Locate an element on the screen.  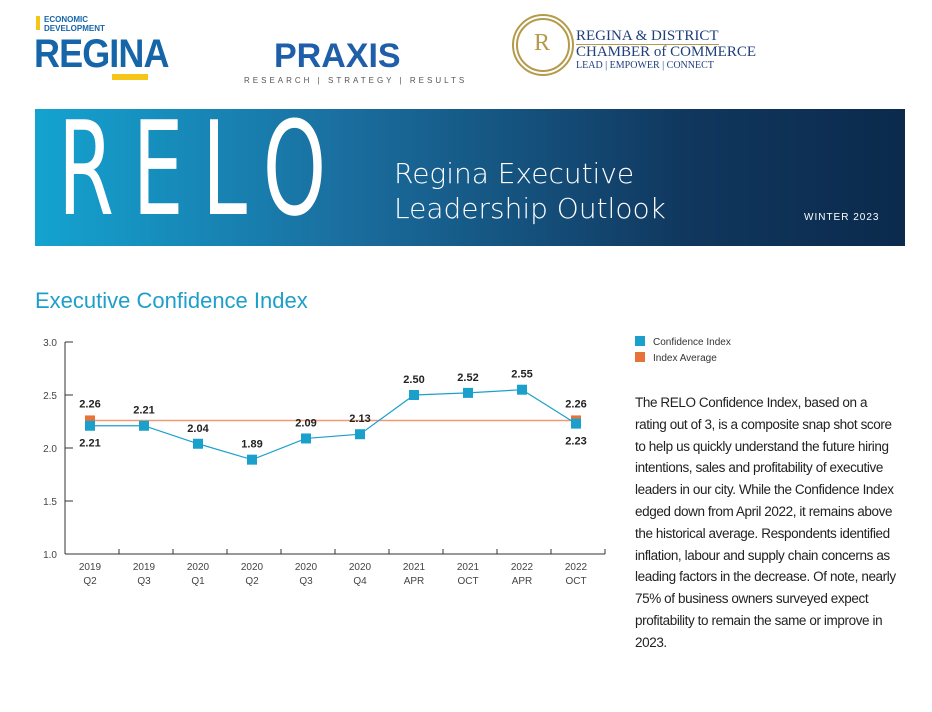
confidence-data-label: 2.23 is located at coordinates (575, 442).